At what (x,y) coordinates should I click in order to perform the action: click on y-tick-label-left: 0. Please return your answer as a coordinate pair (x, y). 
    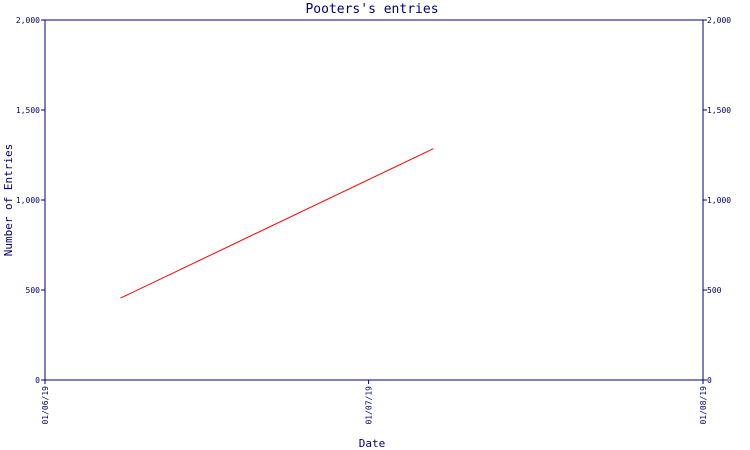
    Looking at the image, I should click on (37, 380).